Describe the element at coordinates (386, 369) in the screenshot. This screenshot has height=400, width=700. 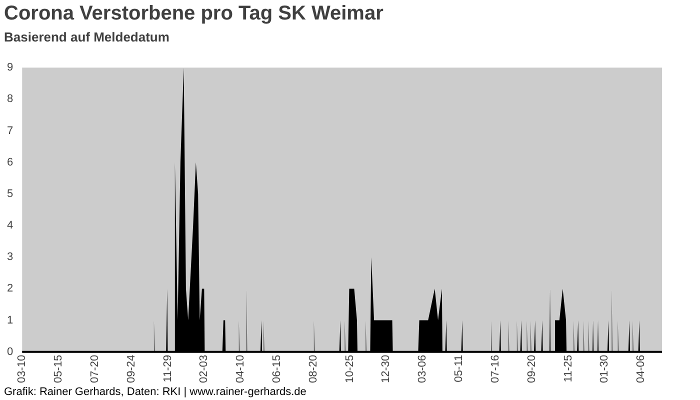
I see `x-tick-label: 12-30` at that location.